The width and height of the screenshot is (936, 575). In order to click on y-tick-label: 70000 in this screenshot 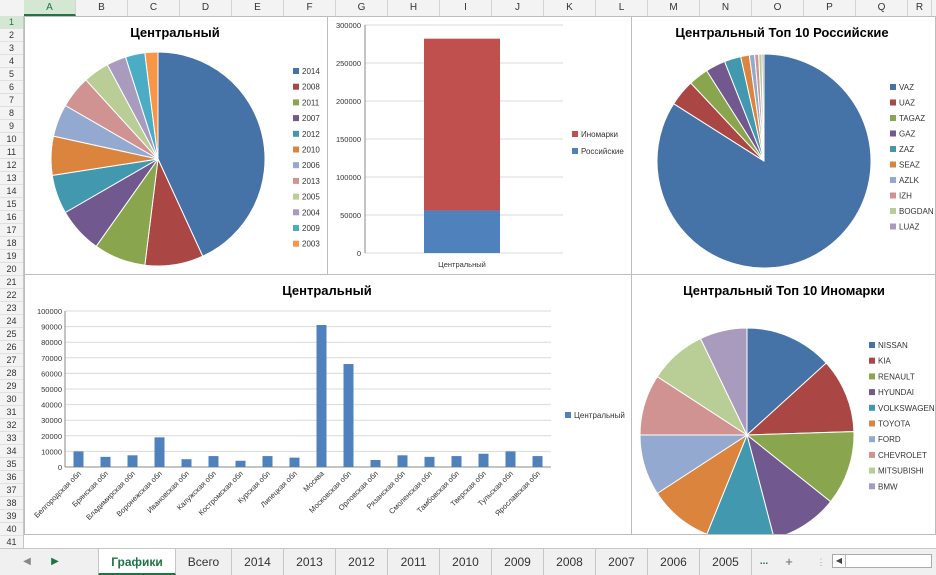, I will do `click(51, 358)`.